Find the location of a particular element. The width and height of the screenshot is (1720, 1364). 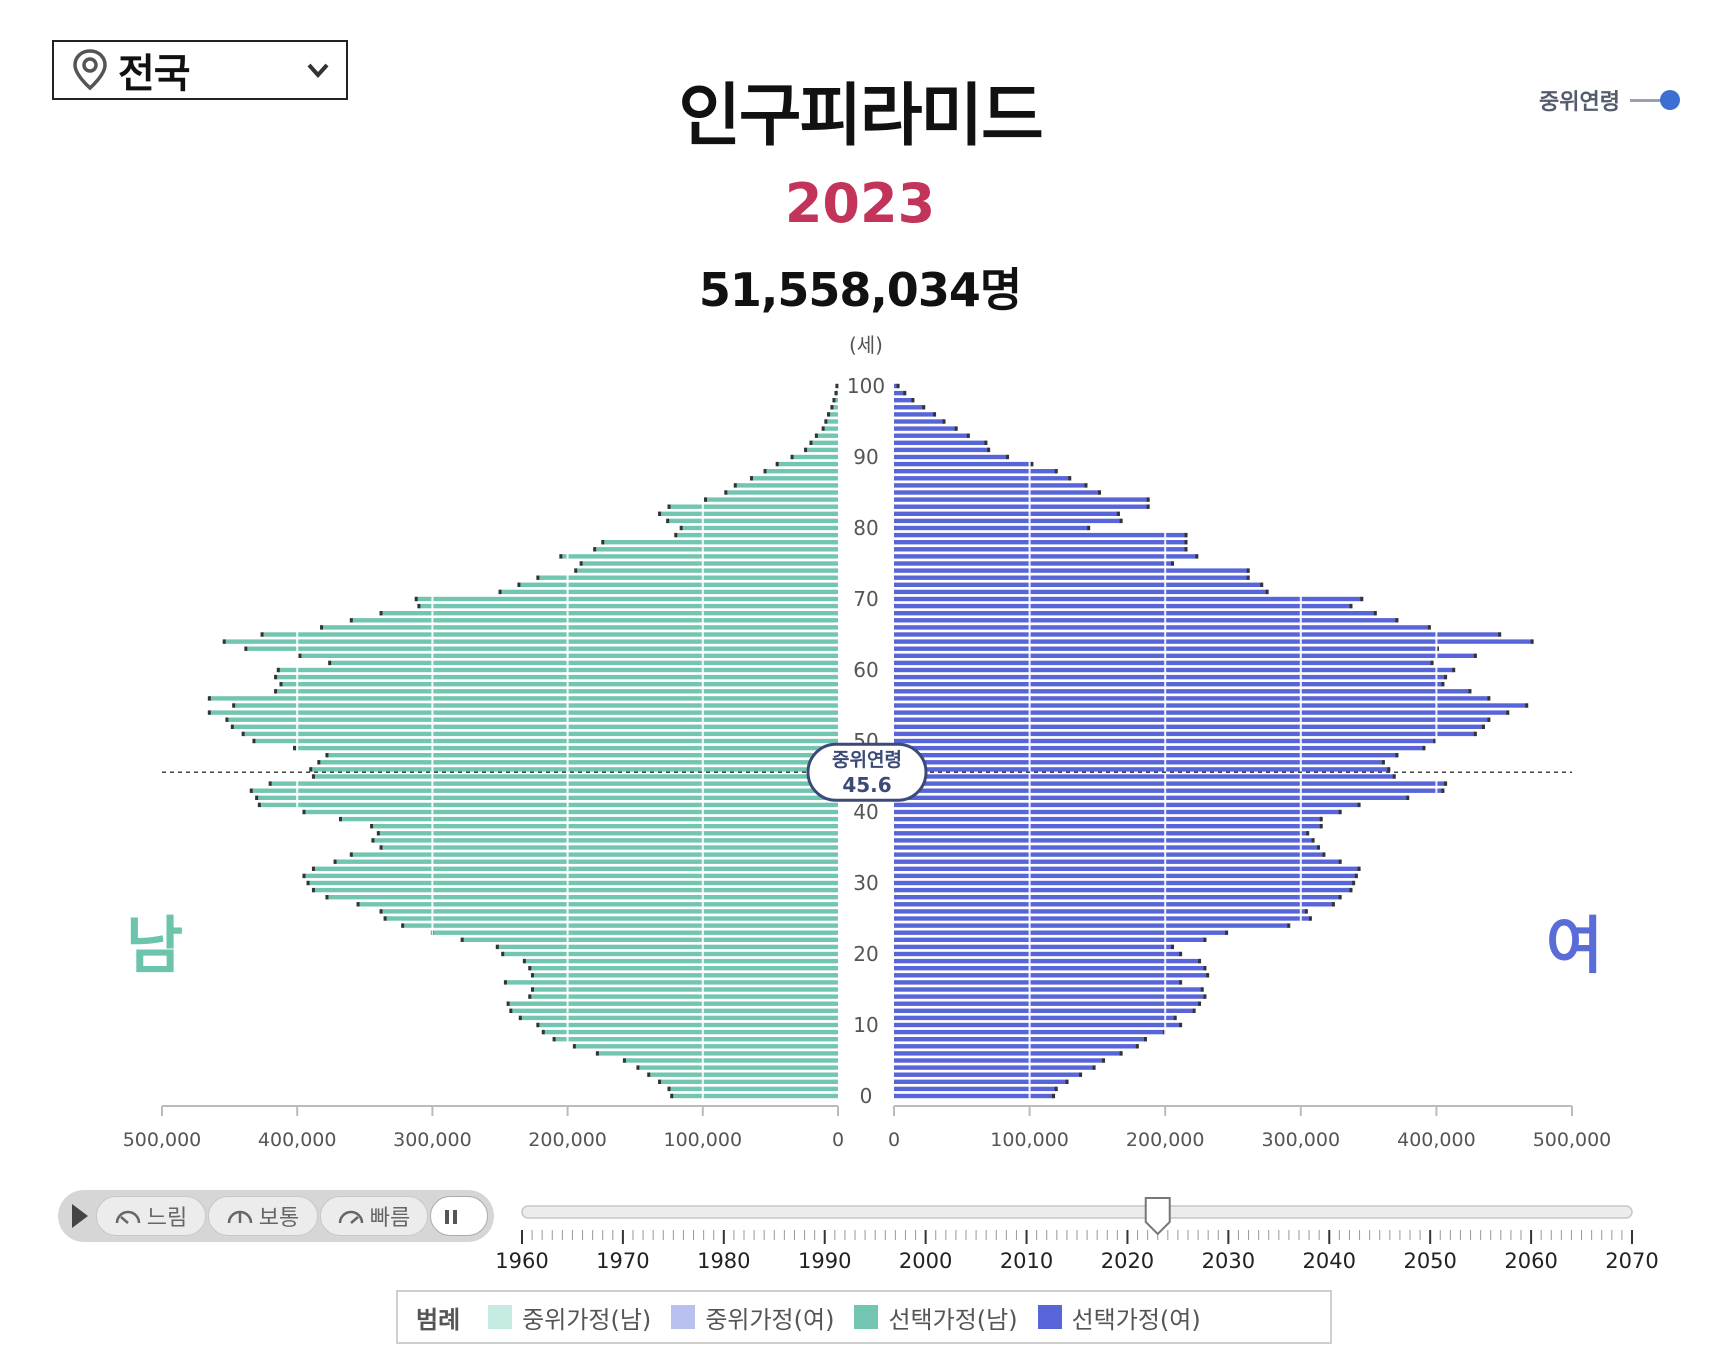

region-select: 전국 is located at coordinates (200, 70).